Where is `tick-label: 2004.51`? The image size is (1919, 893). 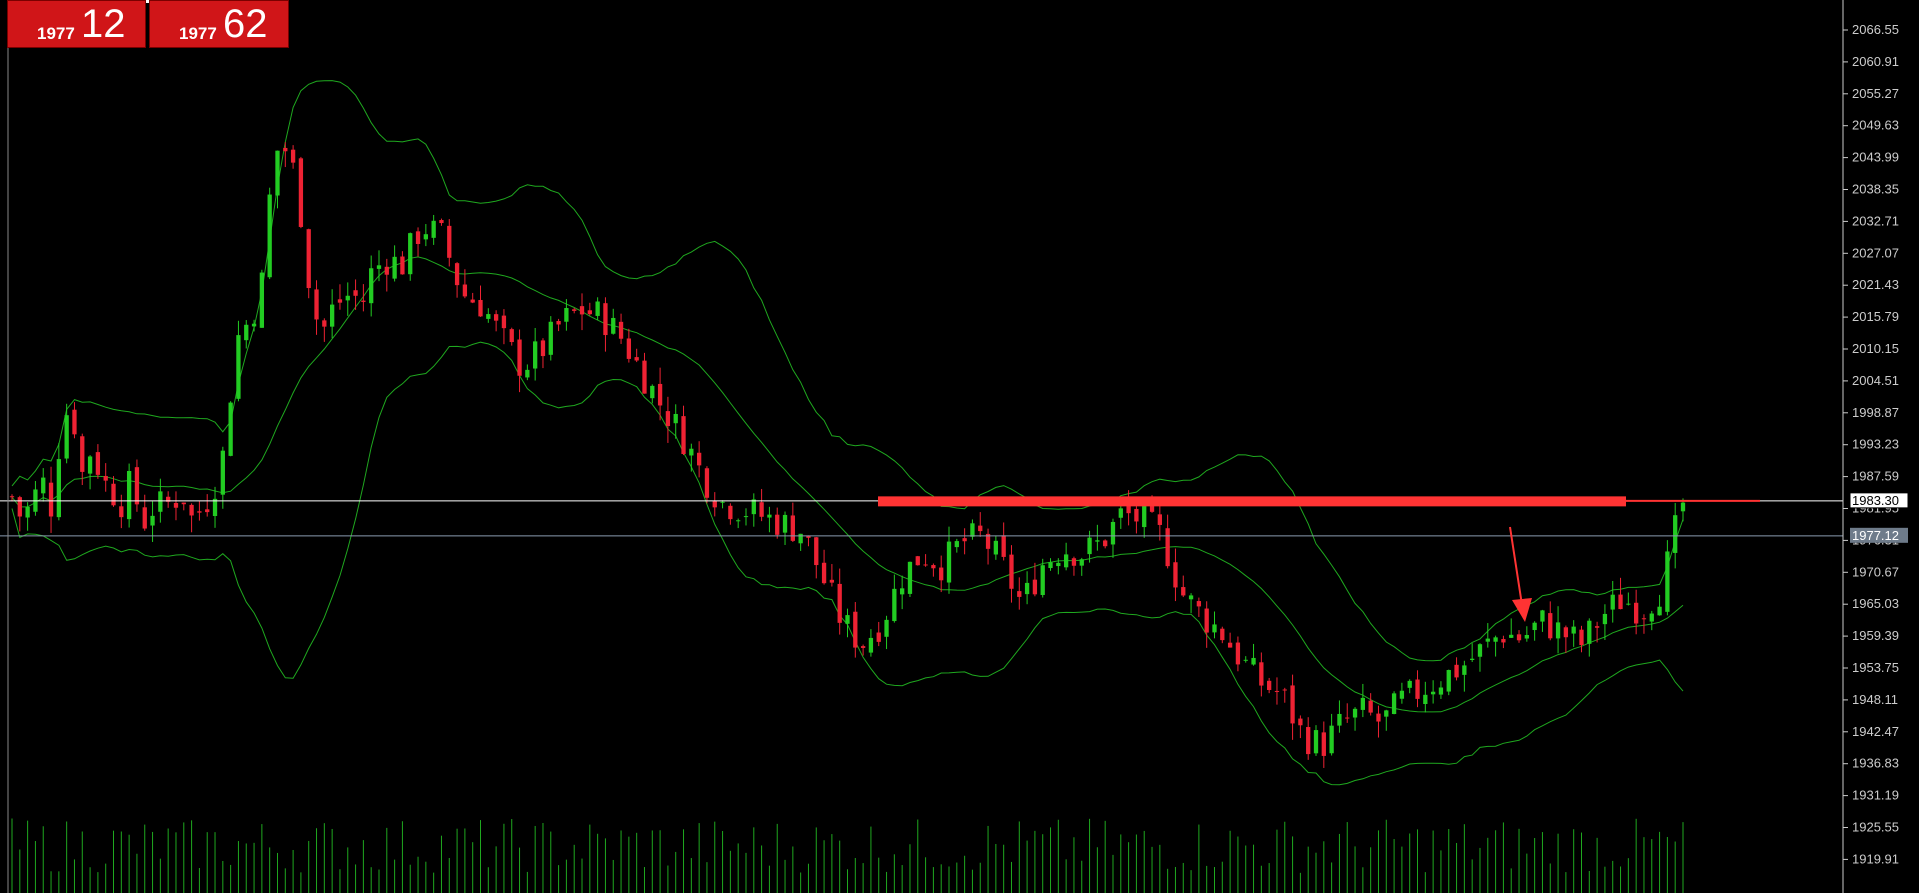
tick-label: 2004.51 is located at coordinates (1875, 380).